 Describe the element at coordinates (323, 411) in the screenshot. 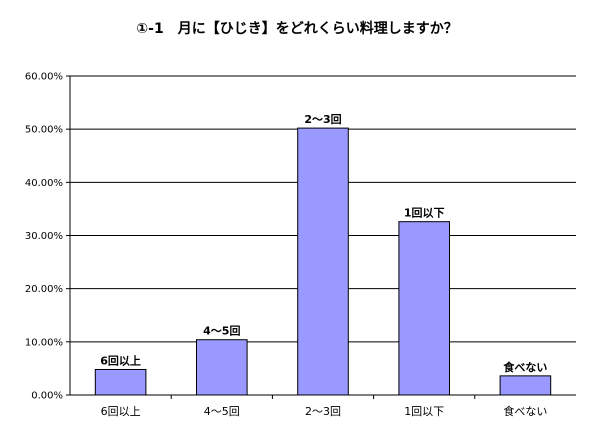

I see `category-label: 2～3回` at that location.